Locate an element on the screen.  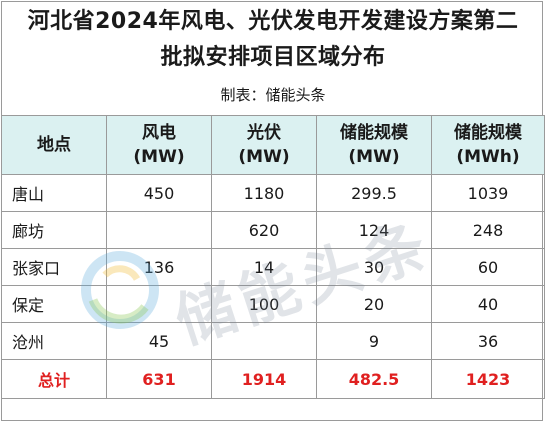
cell-location: 廊坊 is located at coordinates (54, 230).